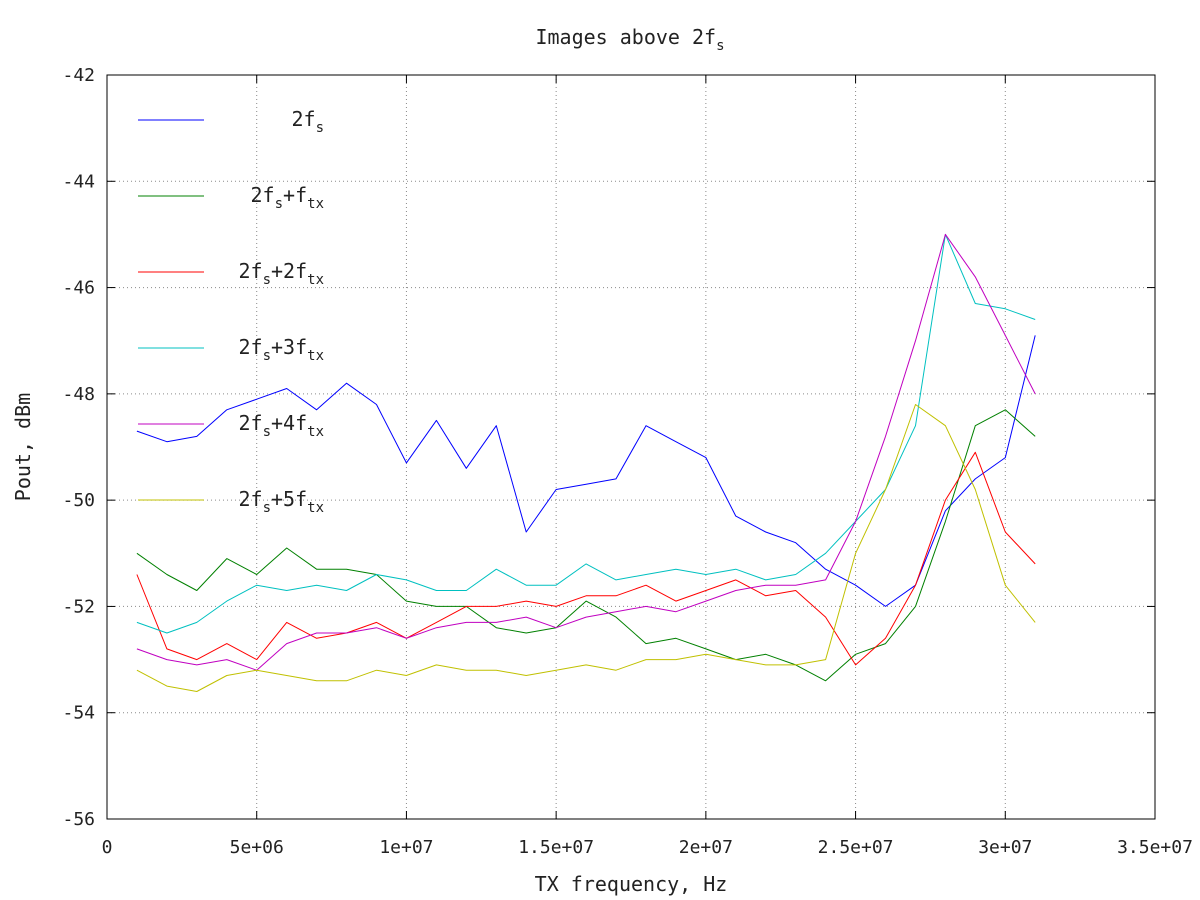 This screenshot has height=900, width=1200. What do you see at coordinates (78, 500) in the screenshot?
I see `y-tick-label: -50` at bounding box center [78, 500].